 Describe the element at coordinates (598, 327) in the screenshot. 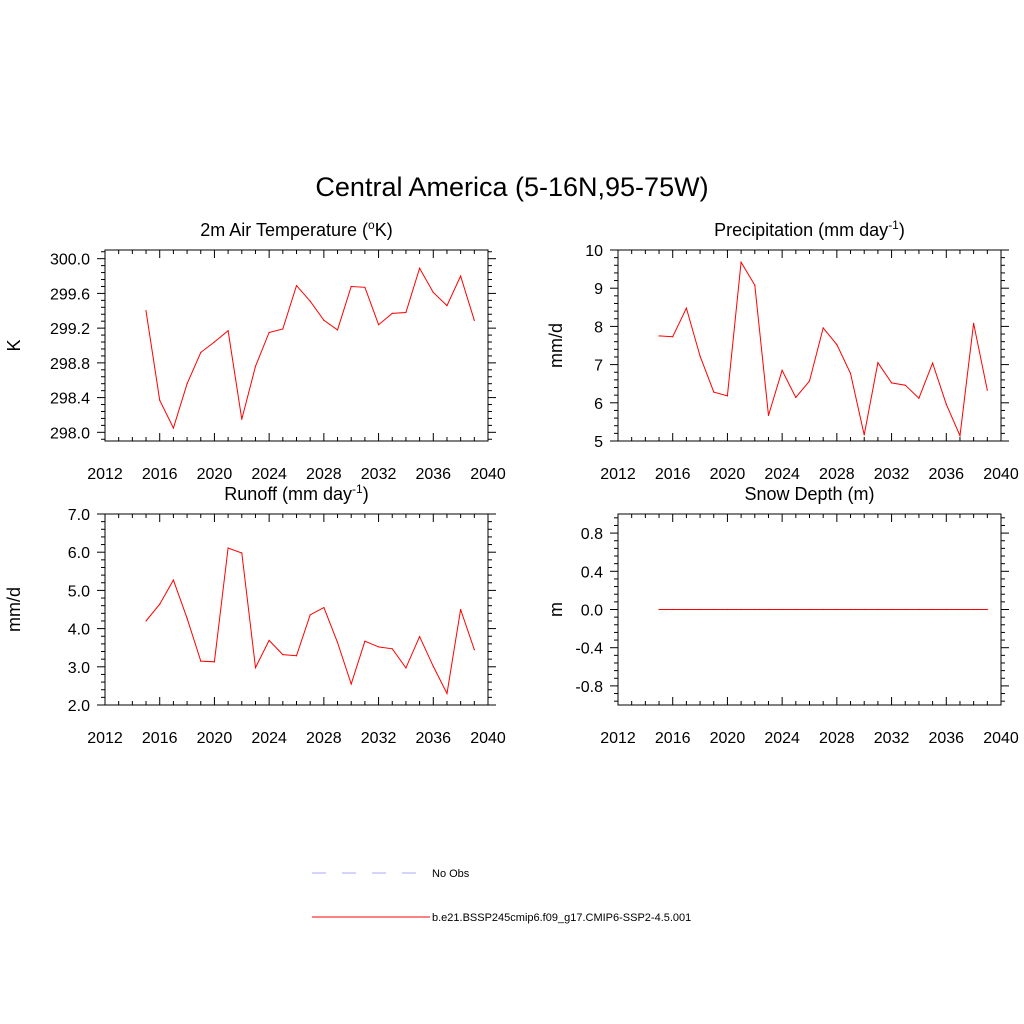

I see `y-tick-label: 8` at that location.